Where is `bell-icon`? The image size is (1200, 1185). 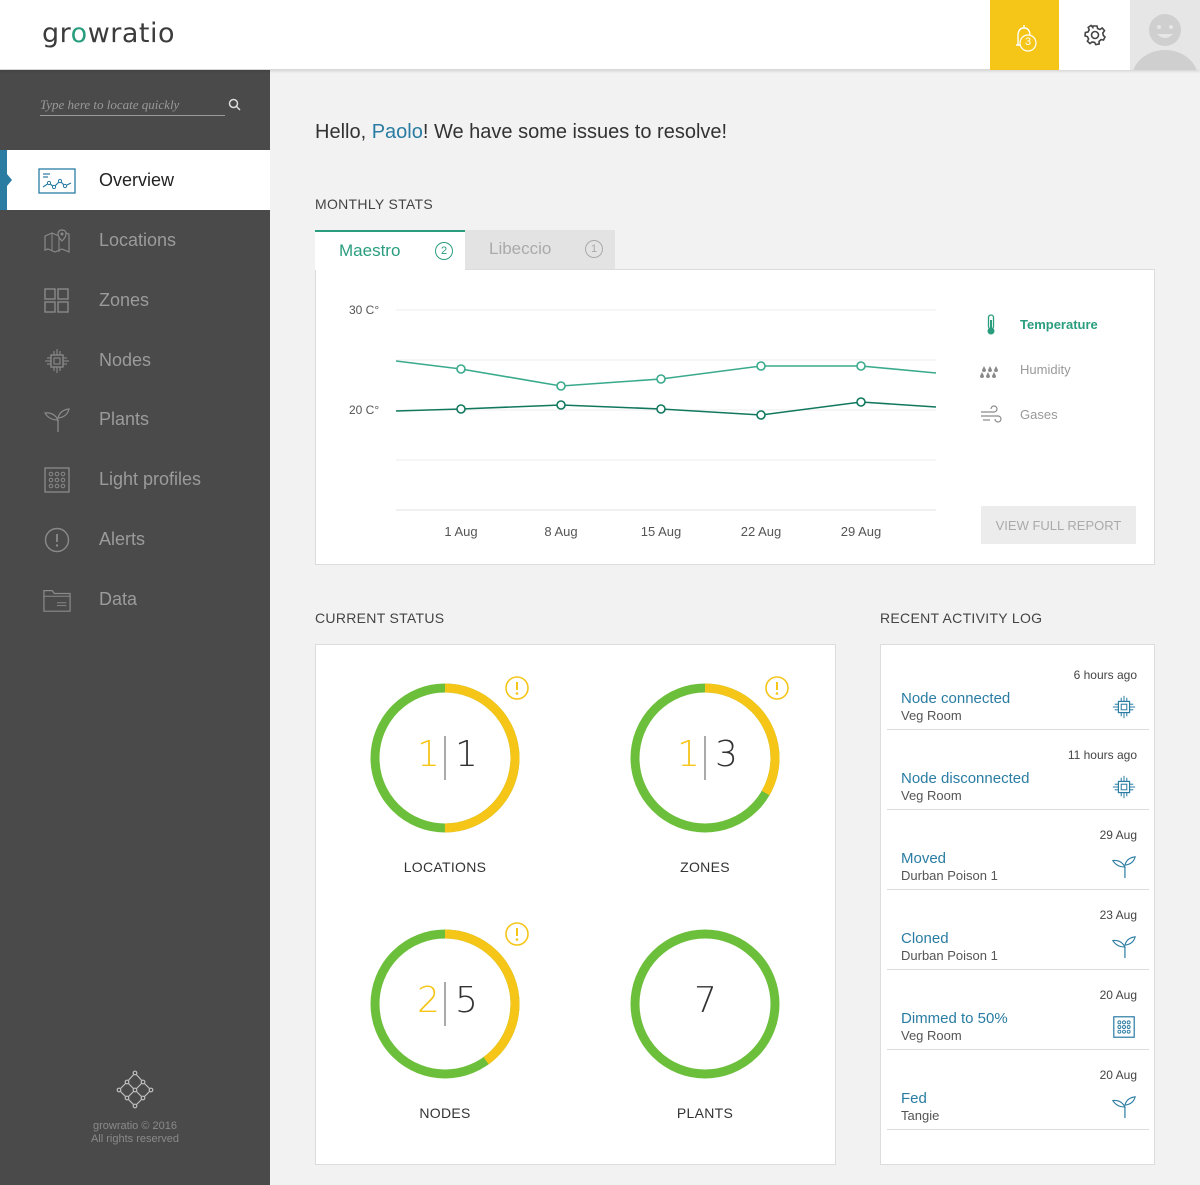 bell-icon is located at coordinates (1026, 38).